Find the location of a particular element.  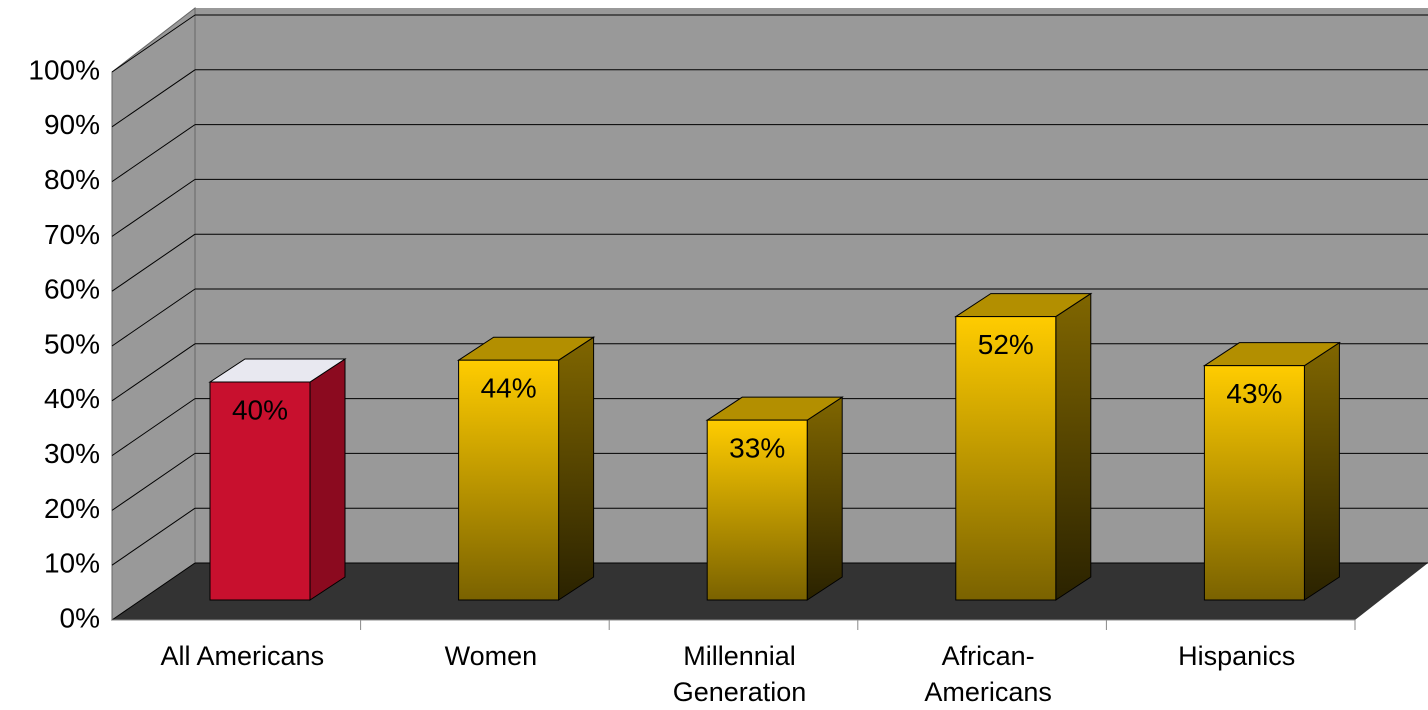

y-tick-label: 60% is located at coordinates (72, 289).